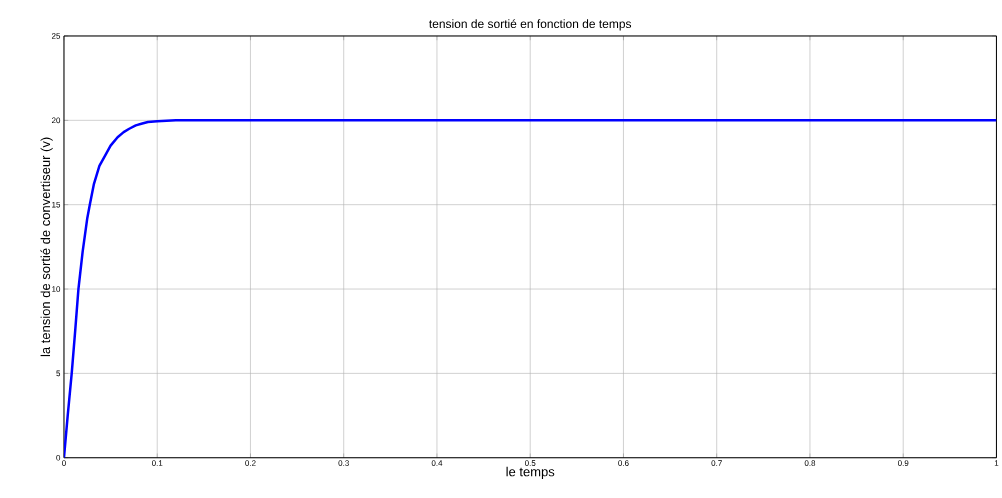 The image size is (1002, 498). Describe the element at coordinates (903, 463) in the screenshot. I see `x-tick-label: 0.9` at that location.